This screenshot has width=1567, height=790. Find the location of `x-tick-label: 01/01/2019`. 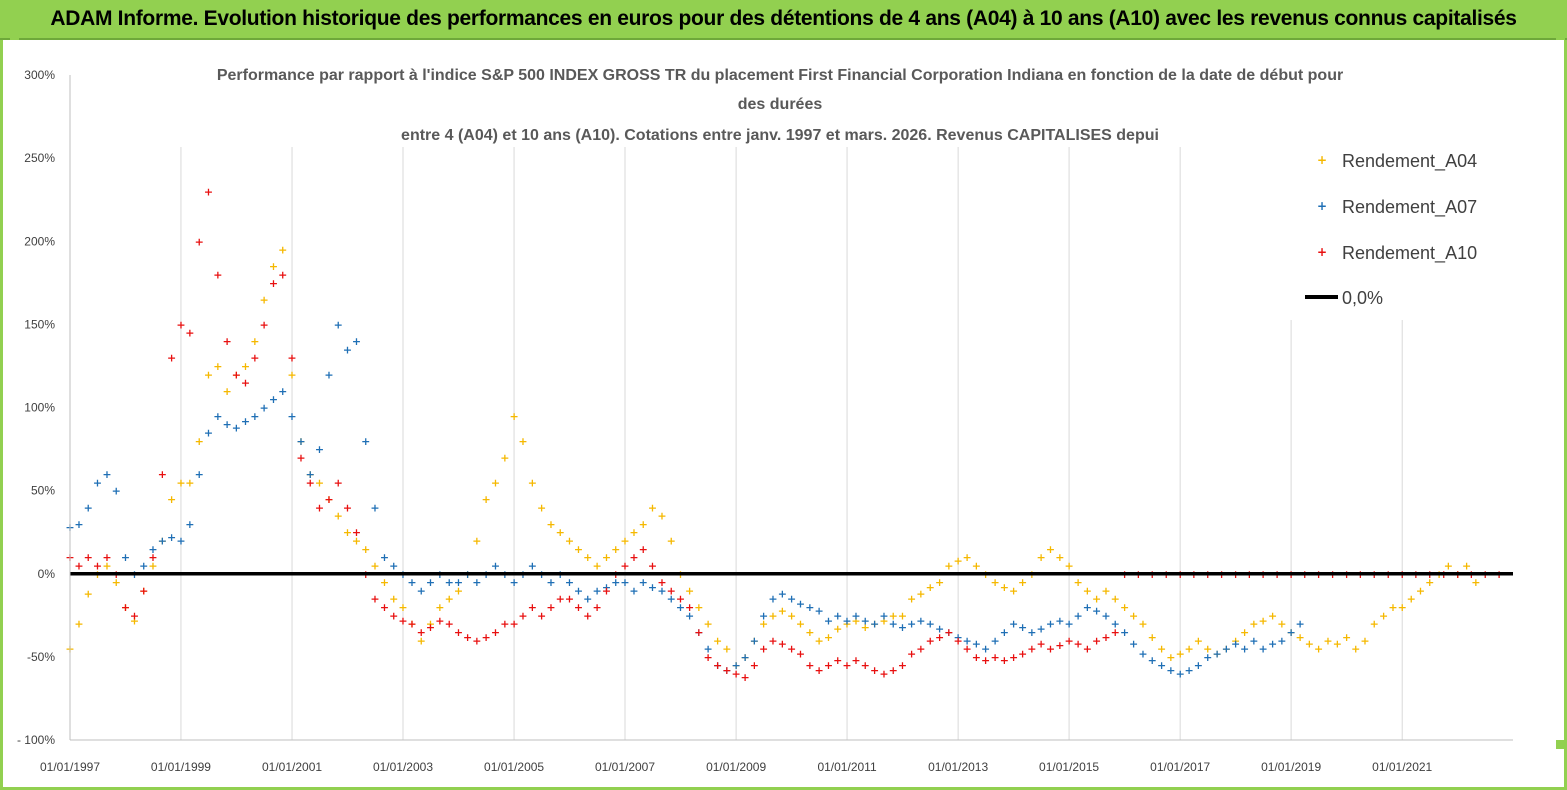

x-tick-label: 01/01/2019 is located at coordinates (1291, 767).